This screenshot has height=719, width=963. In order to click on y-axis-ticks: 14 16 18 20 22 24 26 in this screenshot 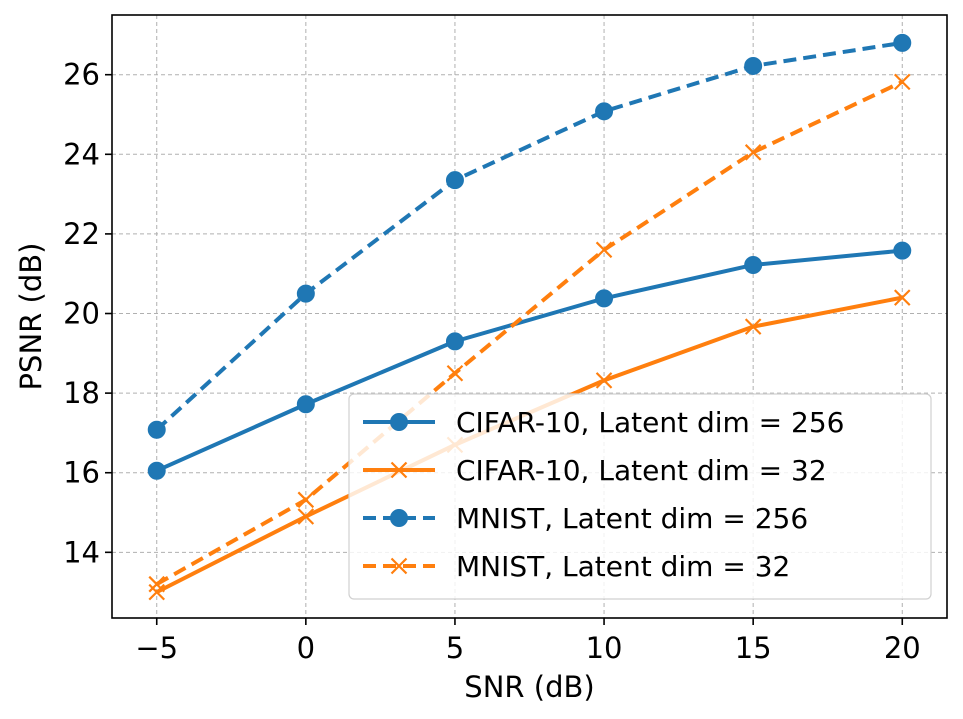, I will do `click(87, 313)`.